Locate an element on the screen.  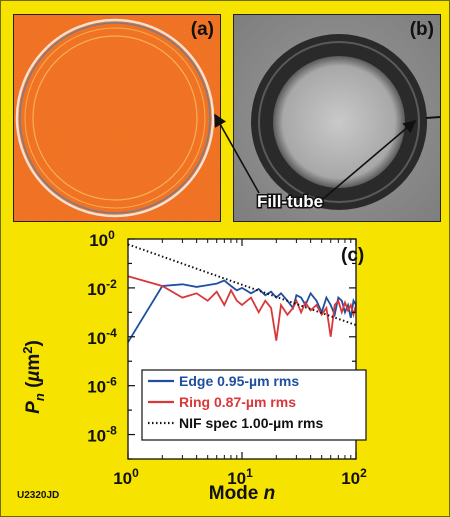
y-tick-label: 10⁻² is located at coordinates (102, 288).